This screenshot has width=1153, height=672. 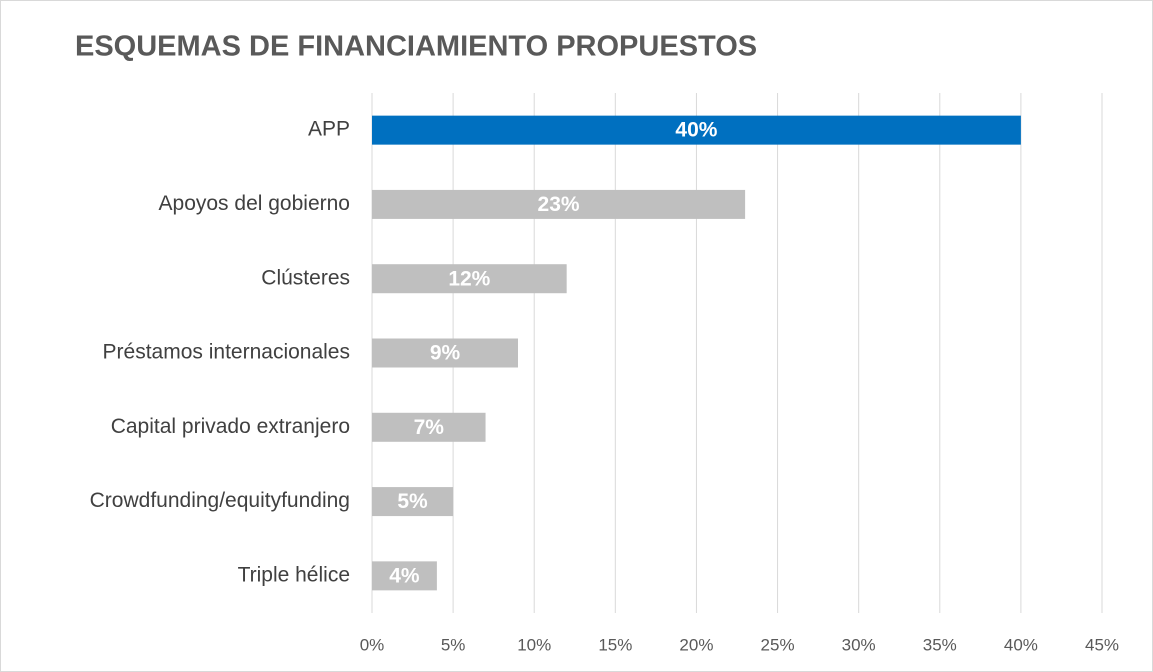 What do you see at coordinates (1102, 644) in the screenshot?
I see `x-tick-label: 45%` at bounding box center [1102, 644].